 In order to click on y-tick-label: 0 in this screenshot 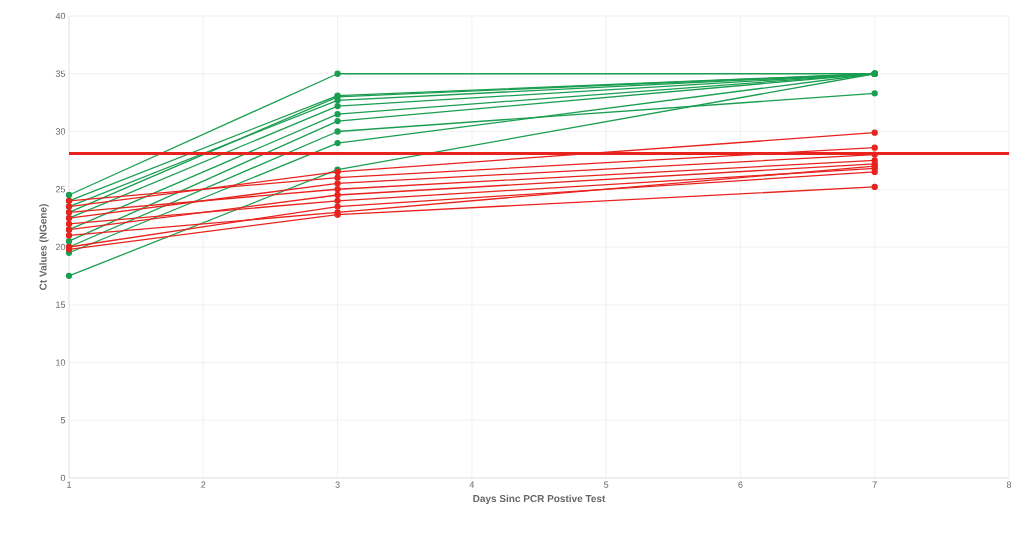, I will do `click(63, 478)`.